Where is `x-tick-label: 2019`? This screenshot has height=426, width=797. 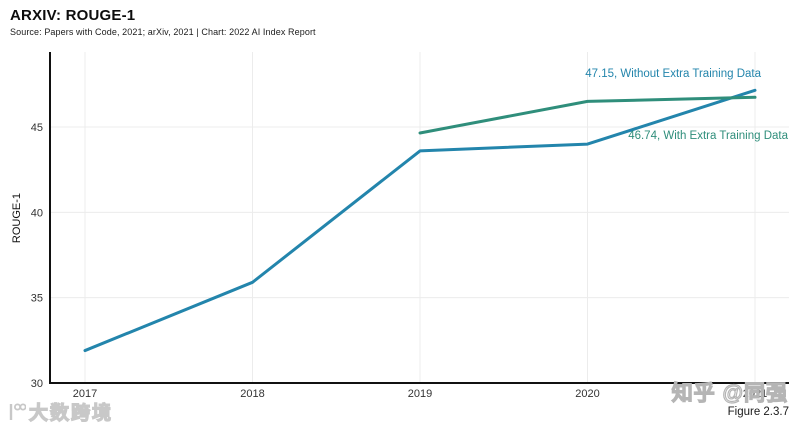
x-tick-label: 2019 is located at coordinates (420, 394).